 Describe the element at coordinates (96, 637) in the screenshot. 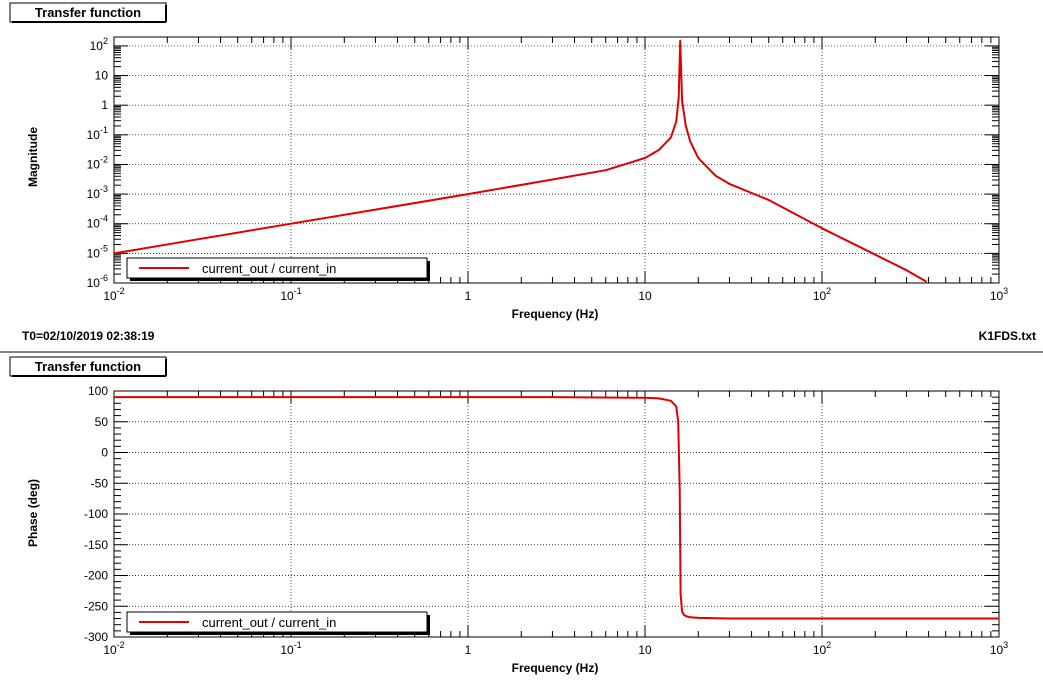

I see `y-tick-label: -300` at that location.